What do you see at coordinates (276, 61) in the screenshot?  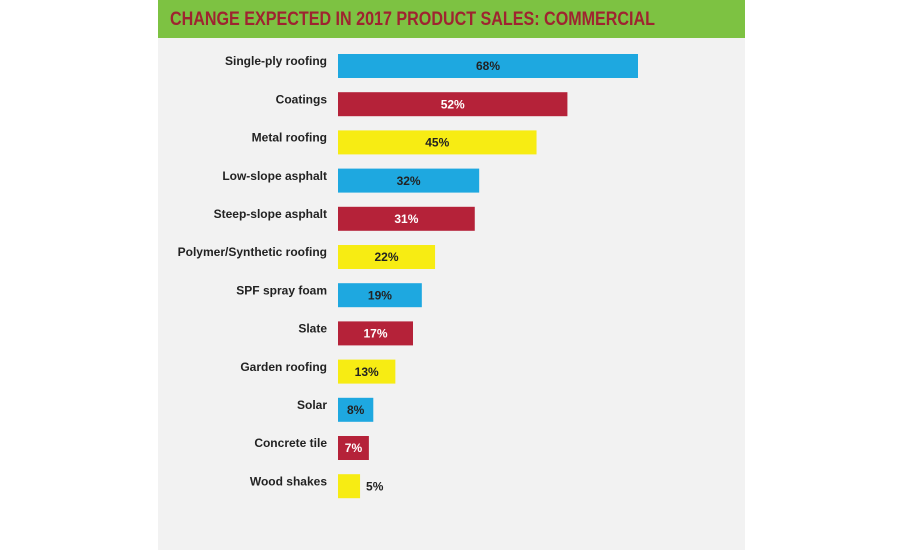 I see `category-label: Single-ply roofing` at bounding box center [276, 61].